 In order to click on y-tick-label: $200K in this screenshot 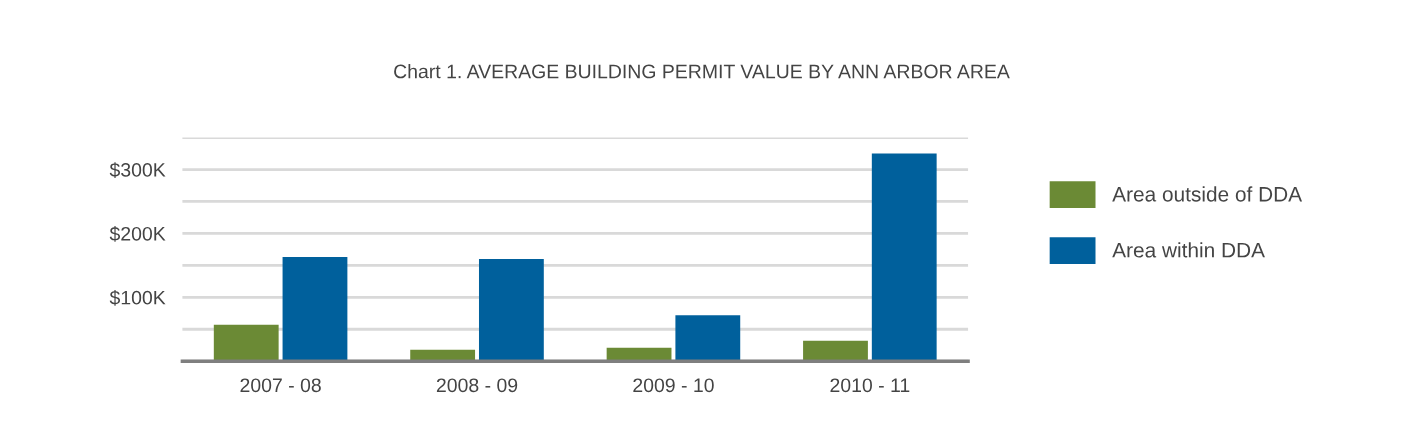, I will do `click(137, 234)`.